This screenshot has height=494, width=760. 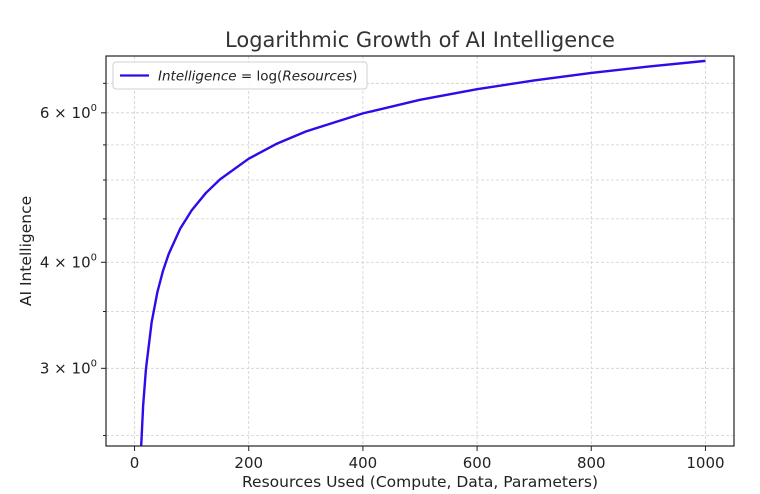 What do you see at coordinates (135, 463) in the screenshot?
I see `x-tick-label: 0` at bounding box center [135, 463].